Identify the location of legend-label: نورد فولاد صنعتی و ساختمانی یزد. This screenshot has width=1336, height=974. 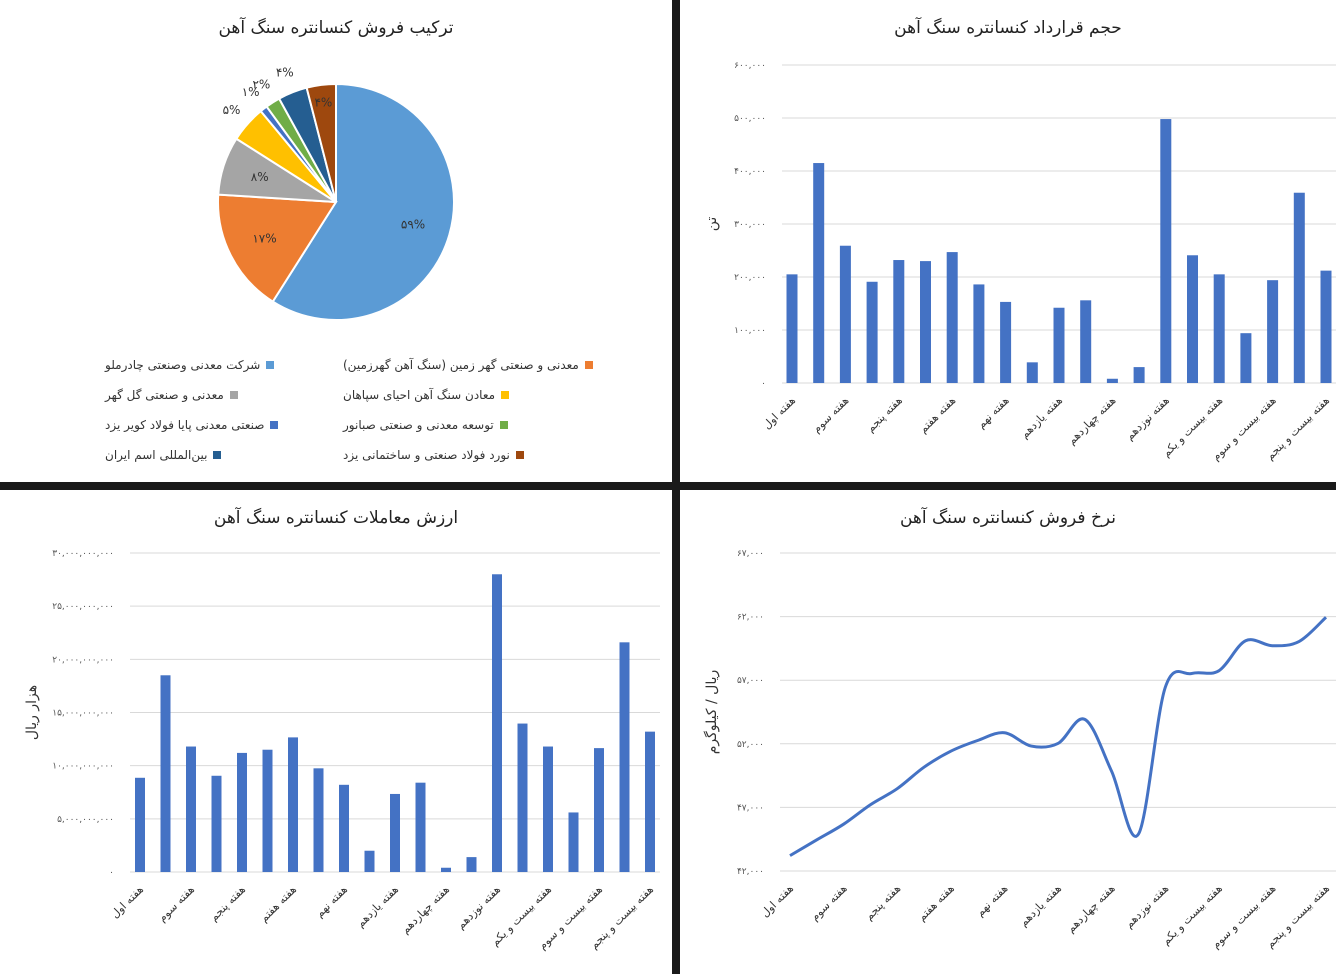
(426, 455).